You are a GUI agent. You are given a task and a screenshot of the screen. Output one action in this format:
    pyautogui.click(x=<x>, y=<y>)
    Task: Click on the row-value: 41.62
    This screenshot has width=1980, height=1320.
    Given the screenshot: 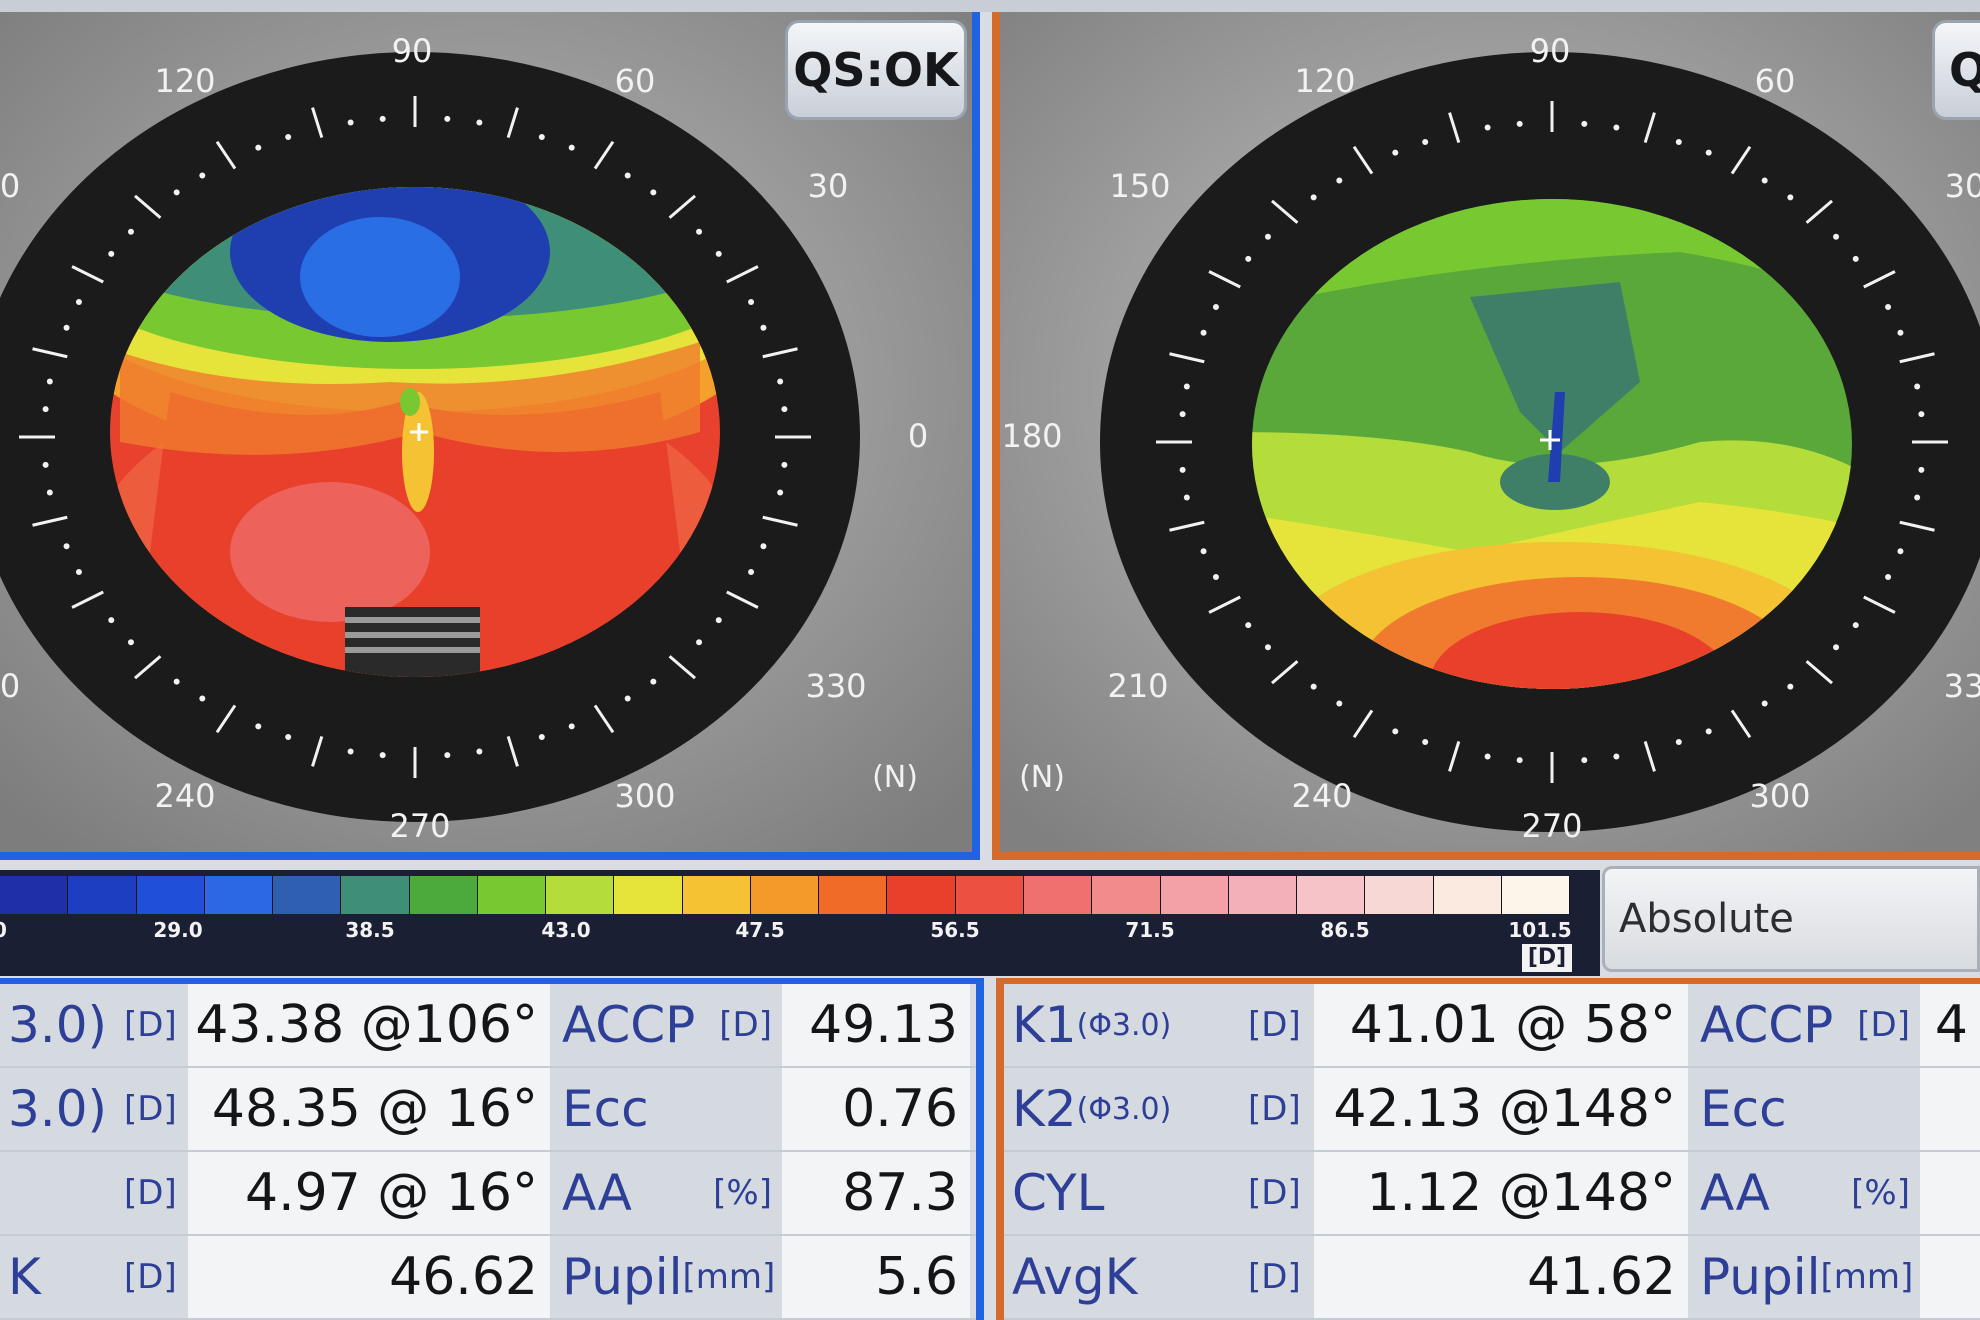 What is the action you would take?
    pyautogui.click(x=1501, y=1277)
    